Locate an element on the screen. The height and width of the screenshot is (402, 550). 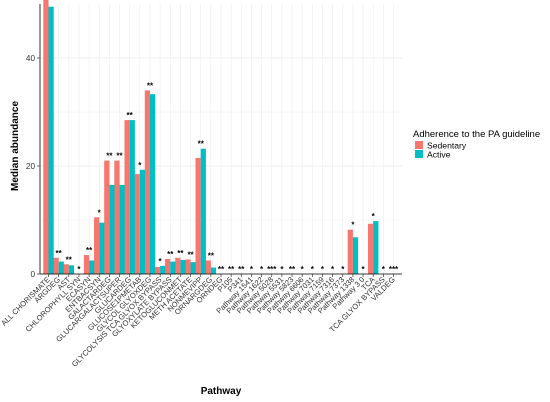
legend-label-active: Active is located at coordinates (439, 155).